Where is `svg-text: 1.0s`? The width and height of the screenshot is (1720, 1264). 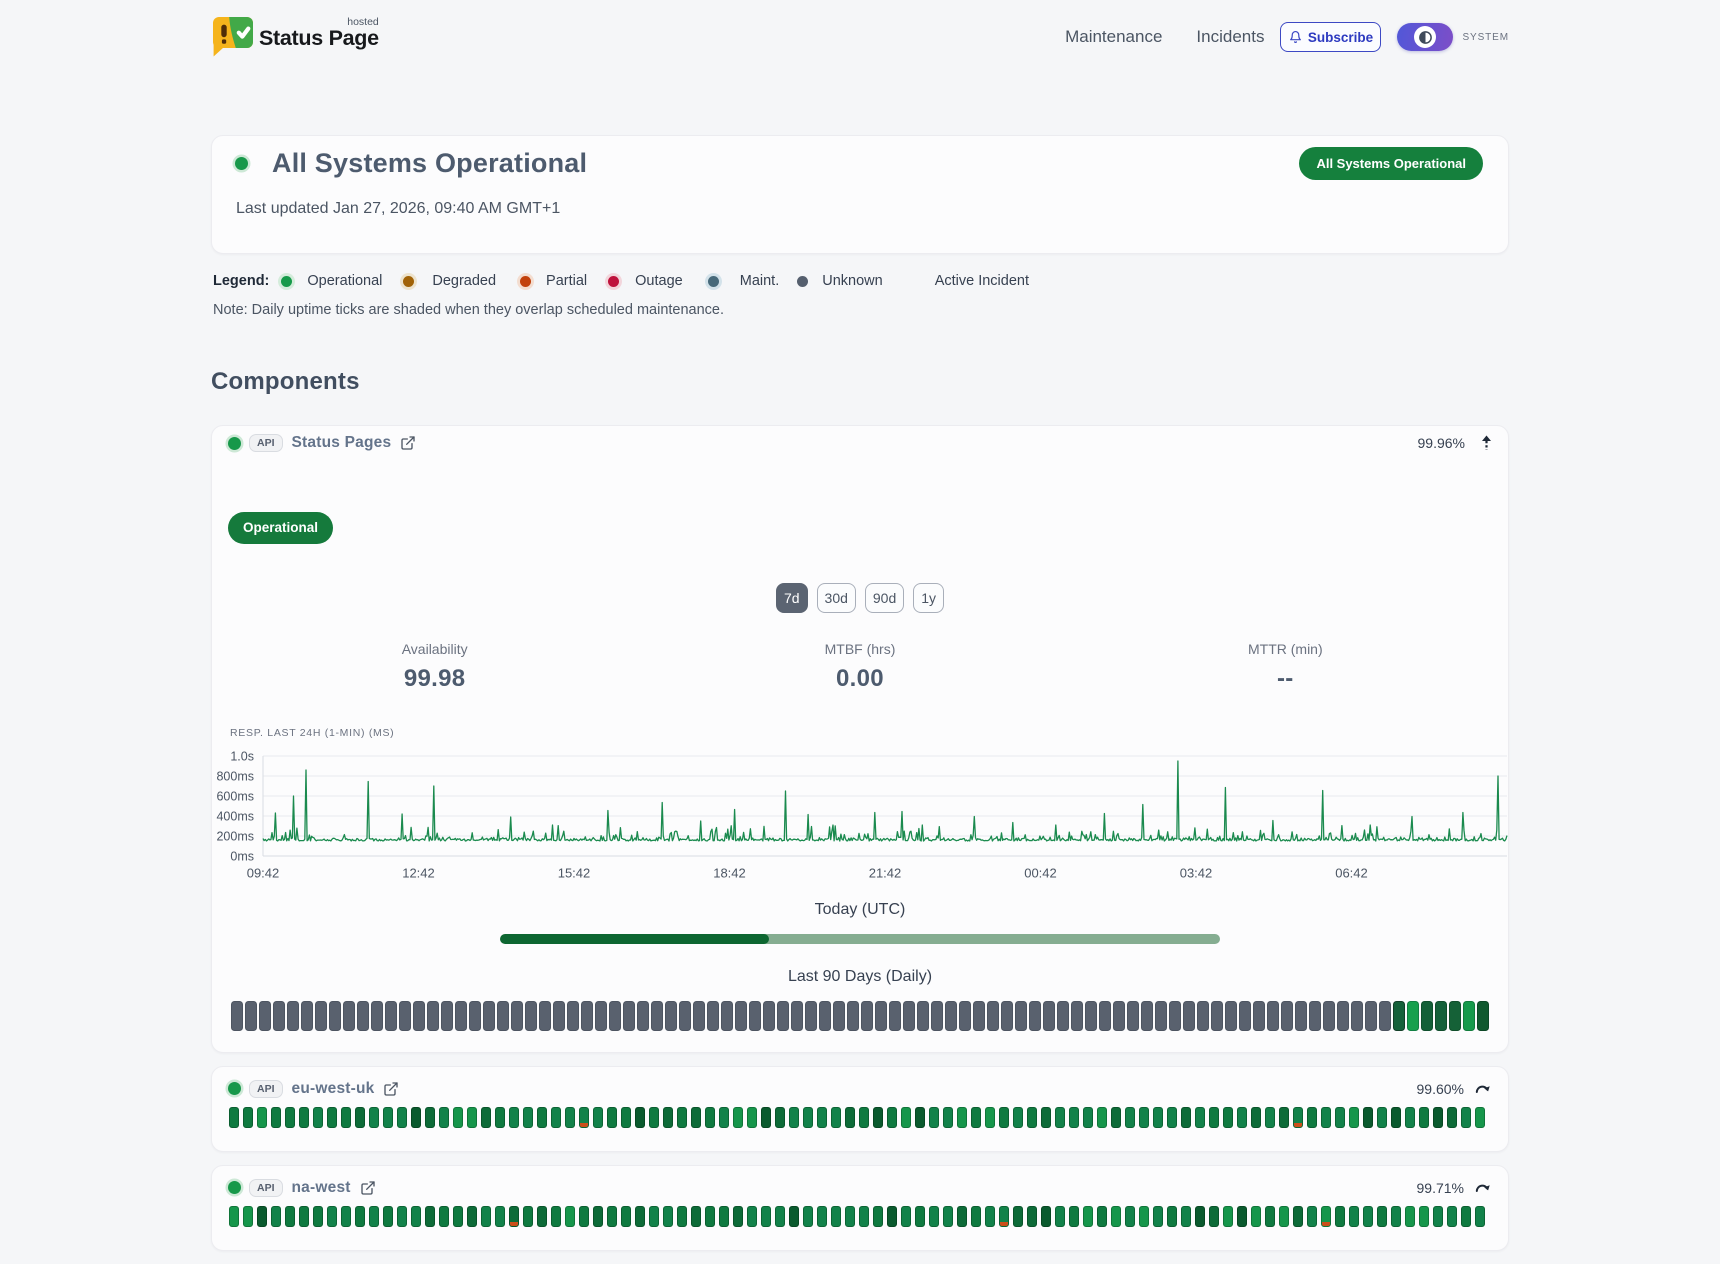
svg-text: 1.0s is located at coordinates (242, 757).